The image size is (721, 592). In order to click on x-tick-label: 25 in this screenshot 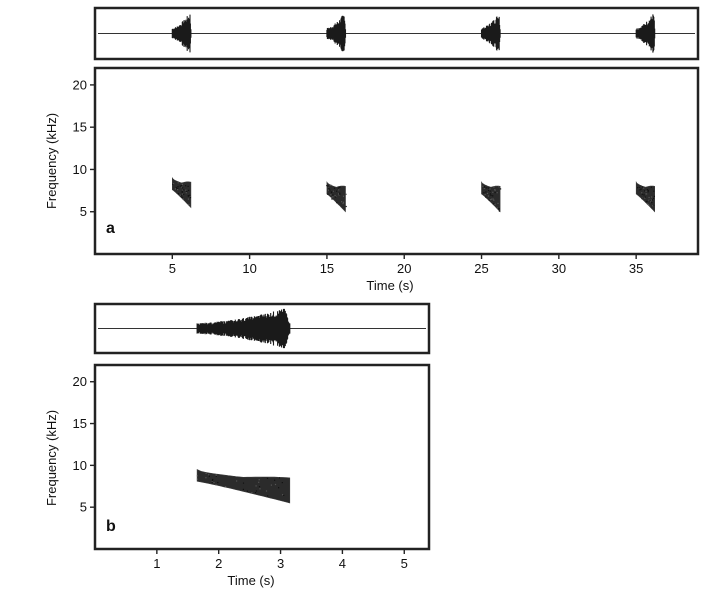, I will do `click(481, 268)`.